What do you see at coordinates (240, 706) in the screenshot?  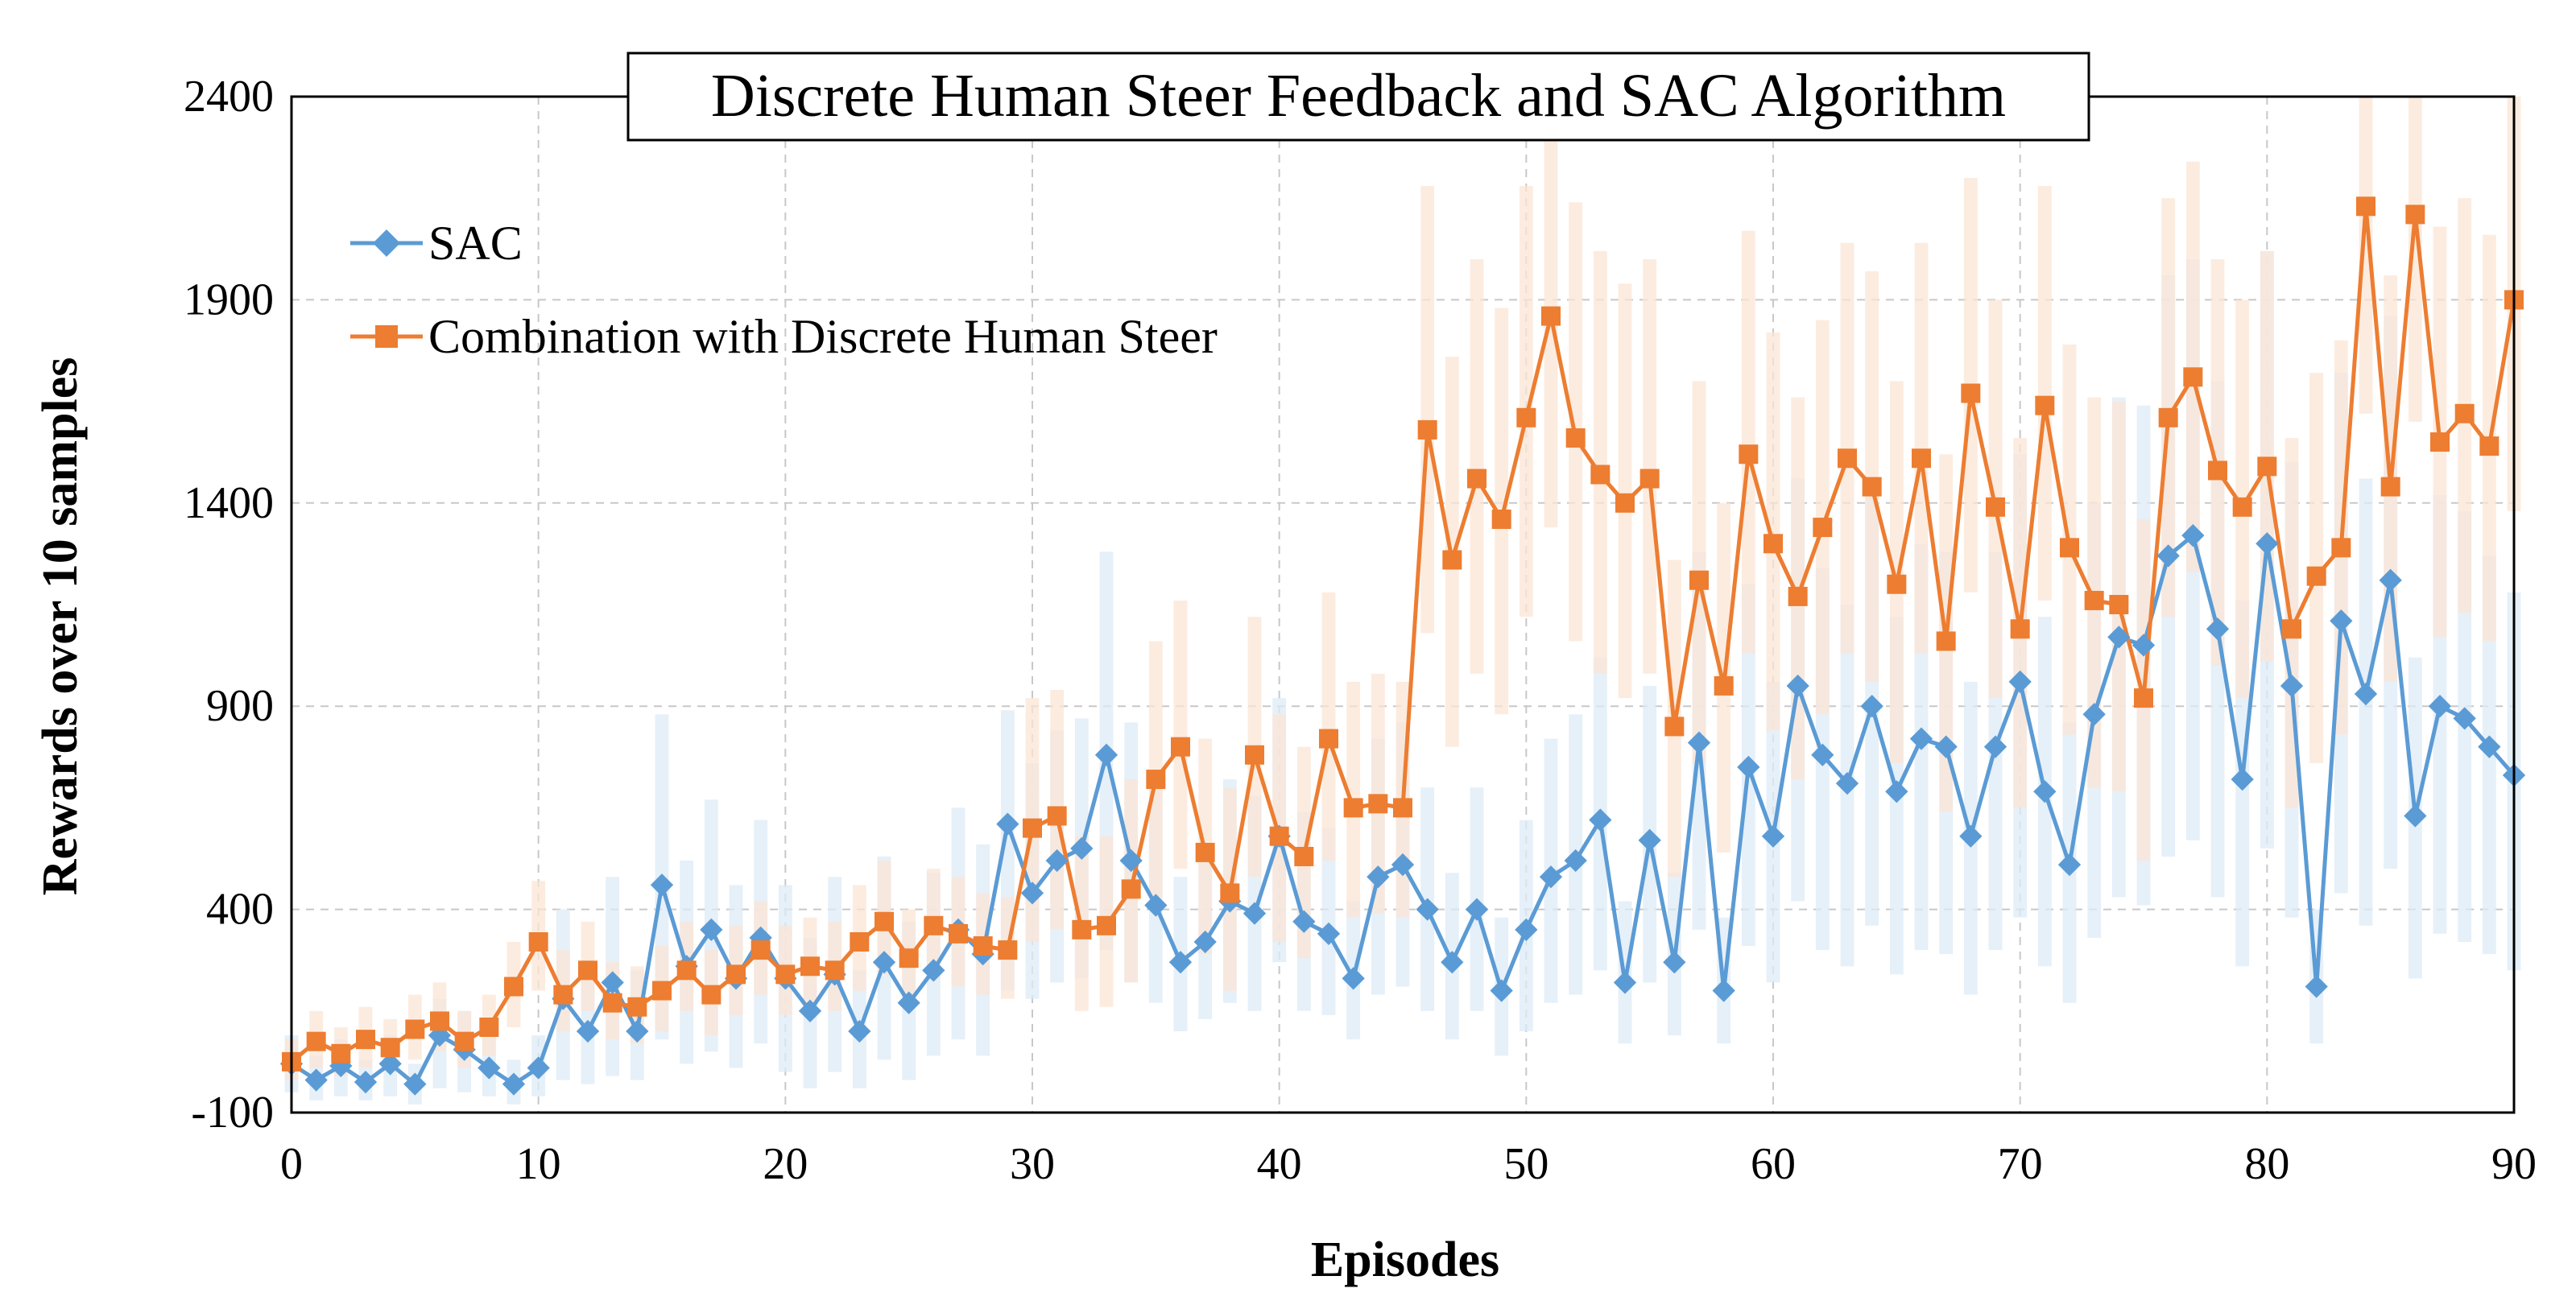 I see `y-tick-label: 900` at bounding box center [240, 706].